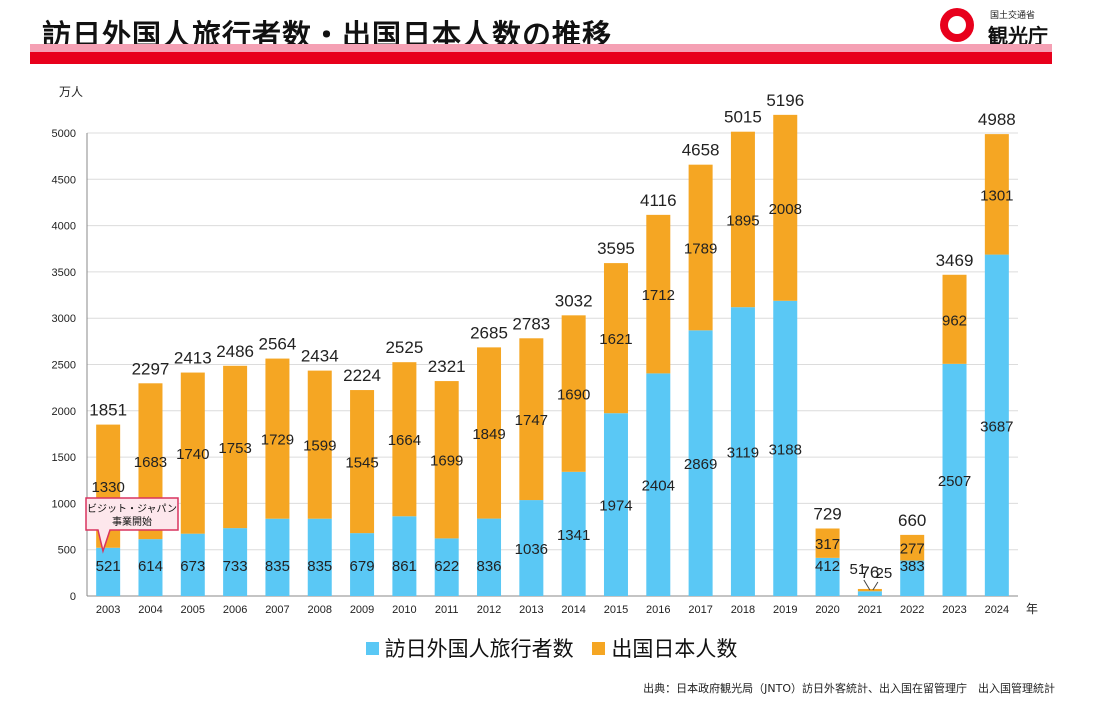 The image size is (1103, 707). Describe the element at coordinates (827, 566) in the screenshot. I see `data-label-inbound: 412` at that location.